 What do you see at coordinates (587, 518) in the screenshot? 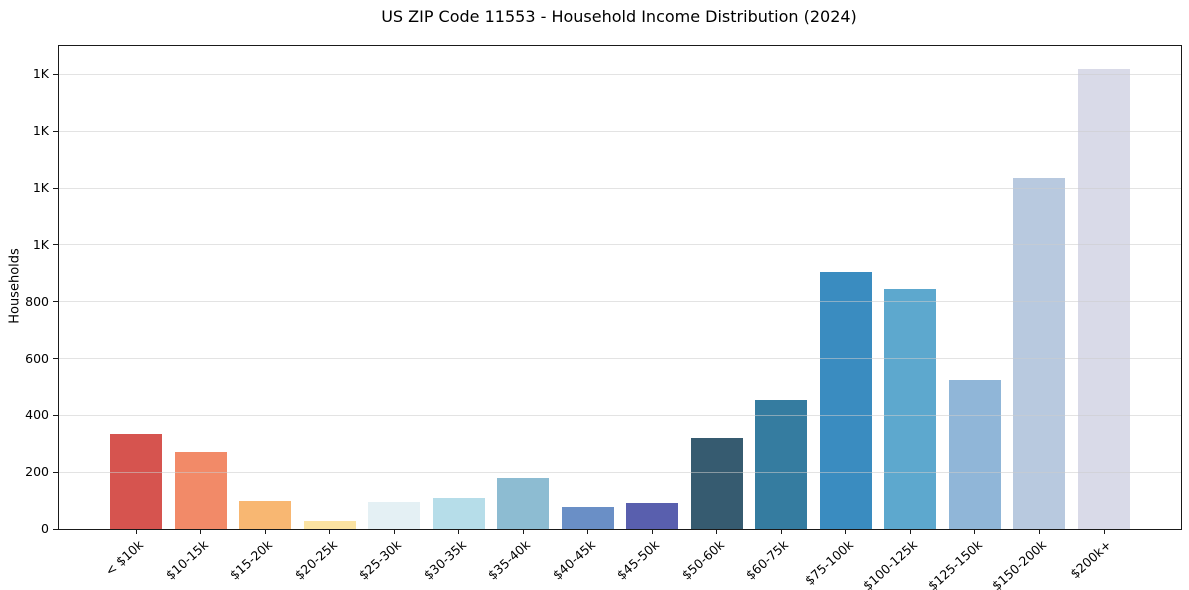
I see `bar-$40-45k` at bounding box center [587, 518].